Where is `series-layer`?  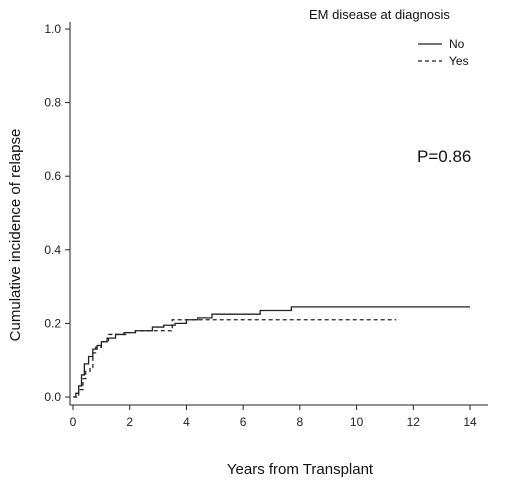 series-layer is located at coordinates (271, 352).